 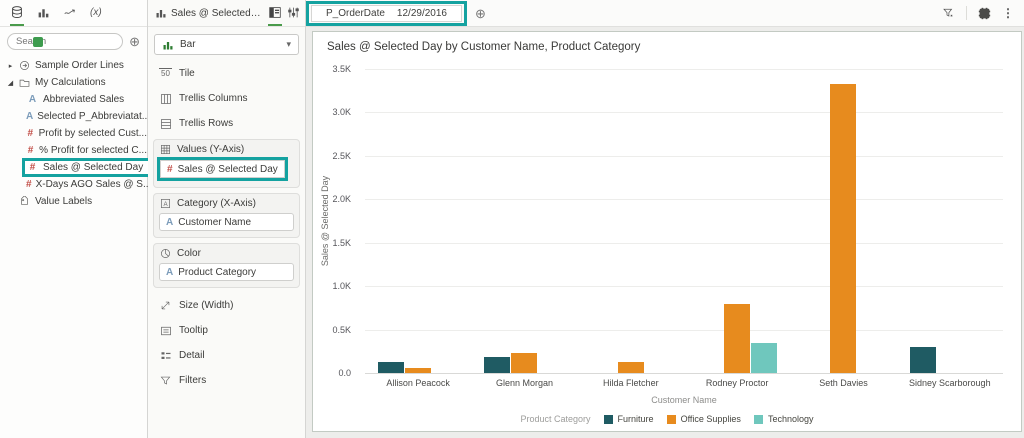 I want to click on category-icon: A, so click(x=165, y=203).